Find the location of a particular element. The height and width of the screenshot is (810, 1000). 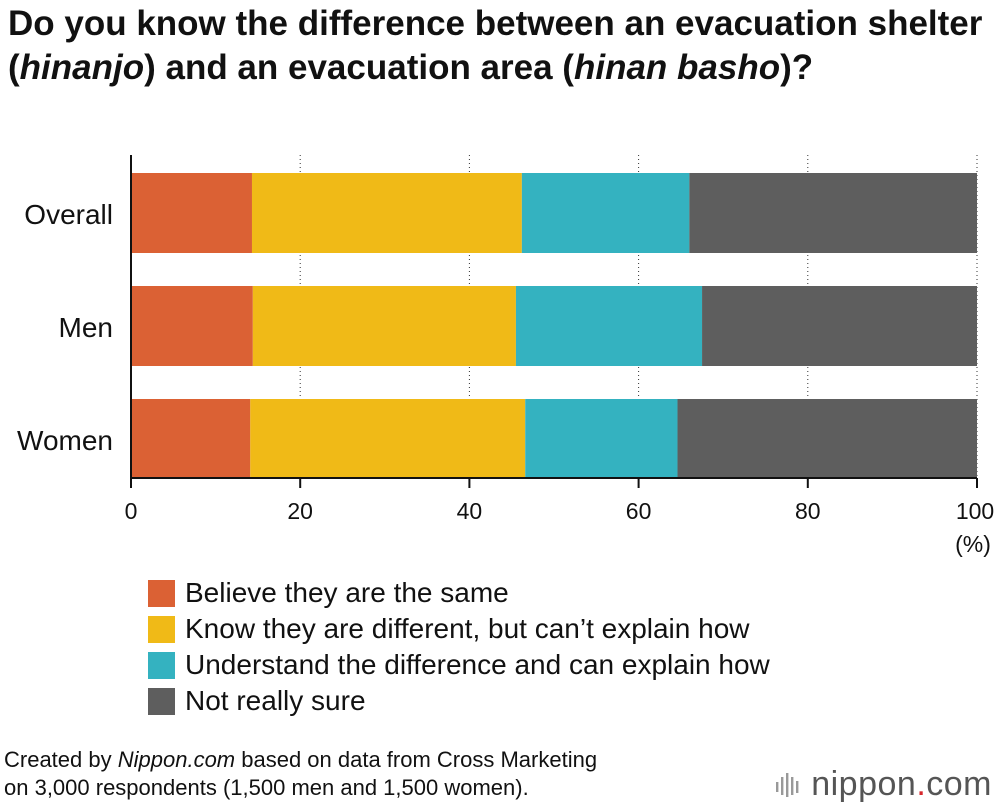

x-tick-label: 80 is located at coordinates (808, 511).